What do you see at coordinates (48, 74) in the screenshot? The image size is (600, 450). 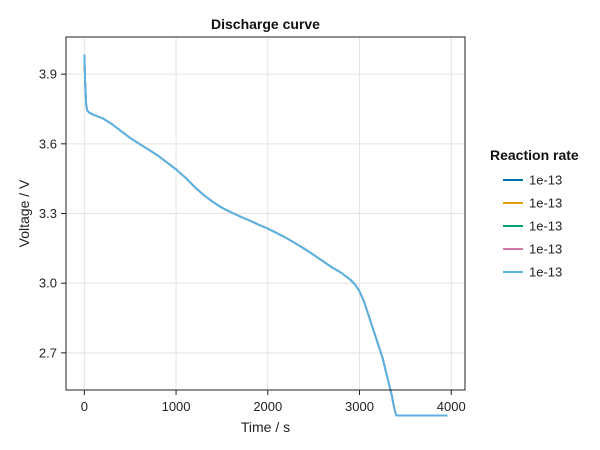 I see `y-tick-label: 3.9` at bounding box center [48, 74].